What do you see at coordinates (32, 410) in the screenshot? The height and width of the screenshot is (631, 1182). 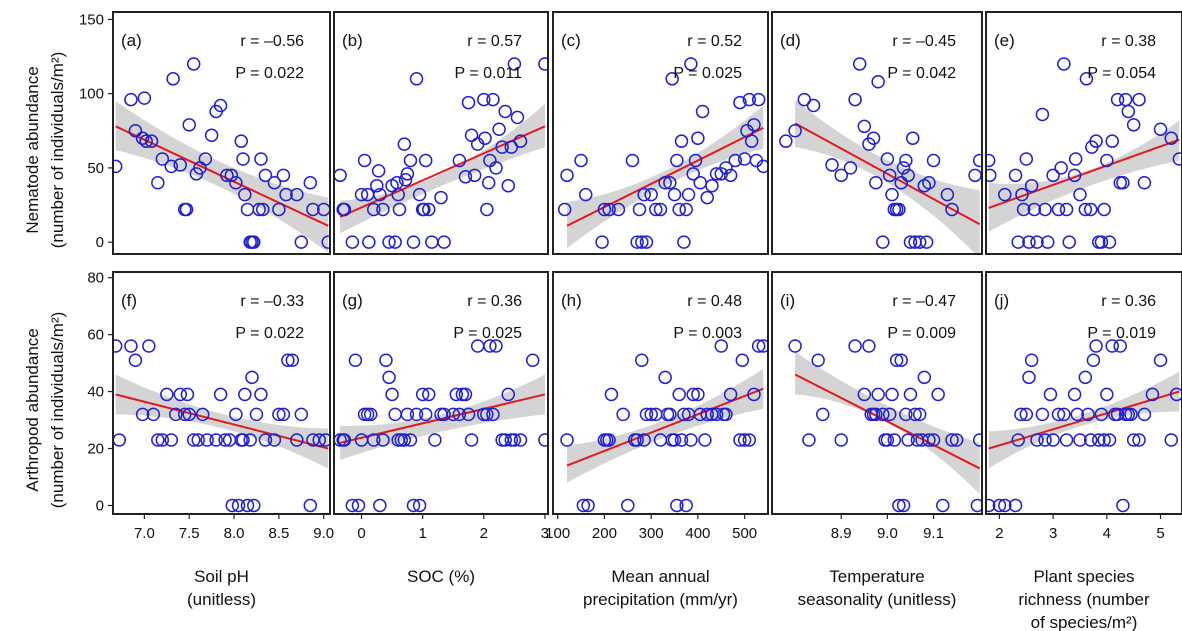 I see `row-2-ylabel-line1: Arthropod abundance` at bounding box center [32, 410].